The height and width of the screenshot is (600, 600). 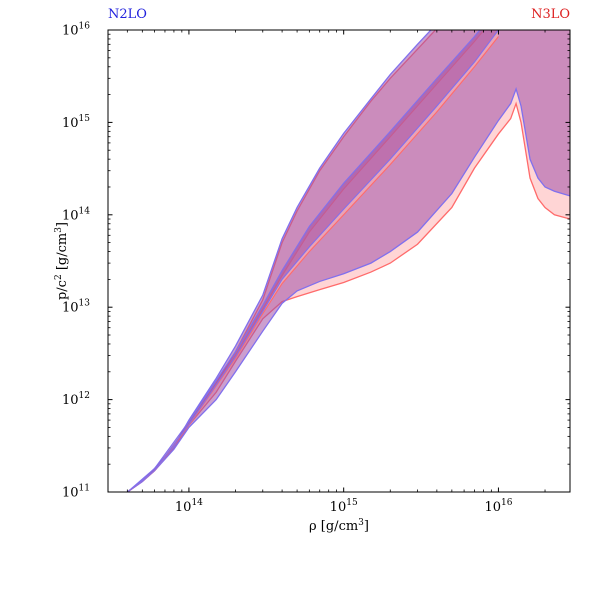 I want to click on x-tick-label: 1016, so click(x=498, y=506).